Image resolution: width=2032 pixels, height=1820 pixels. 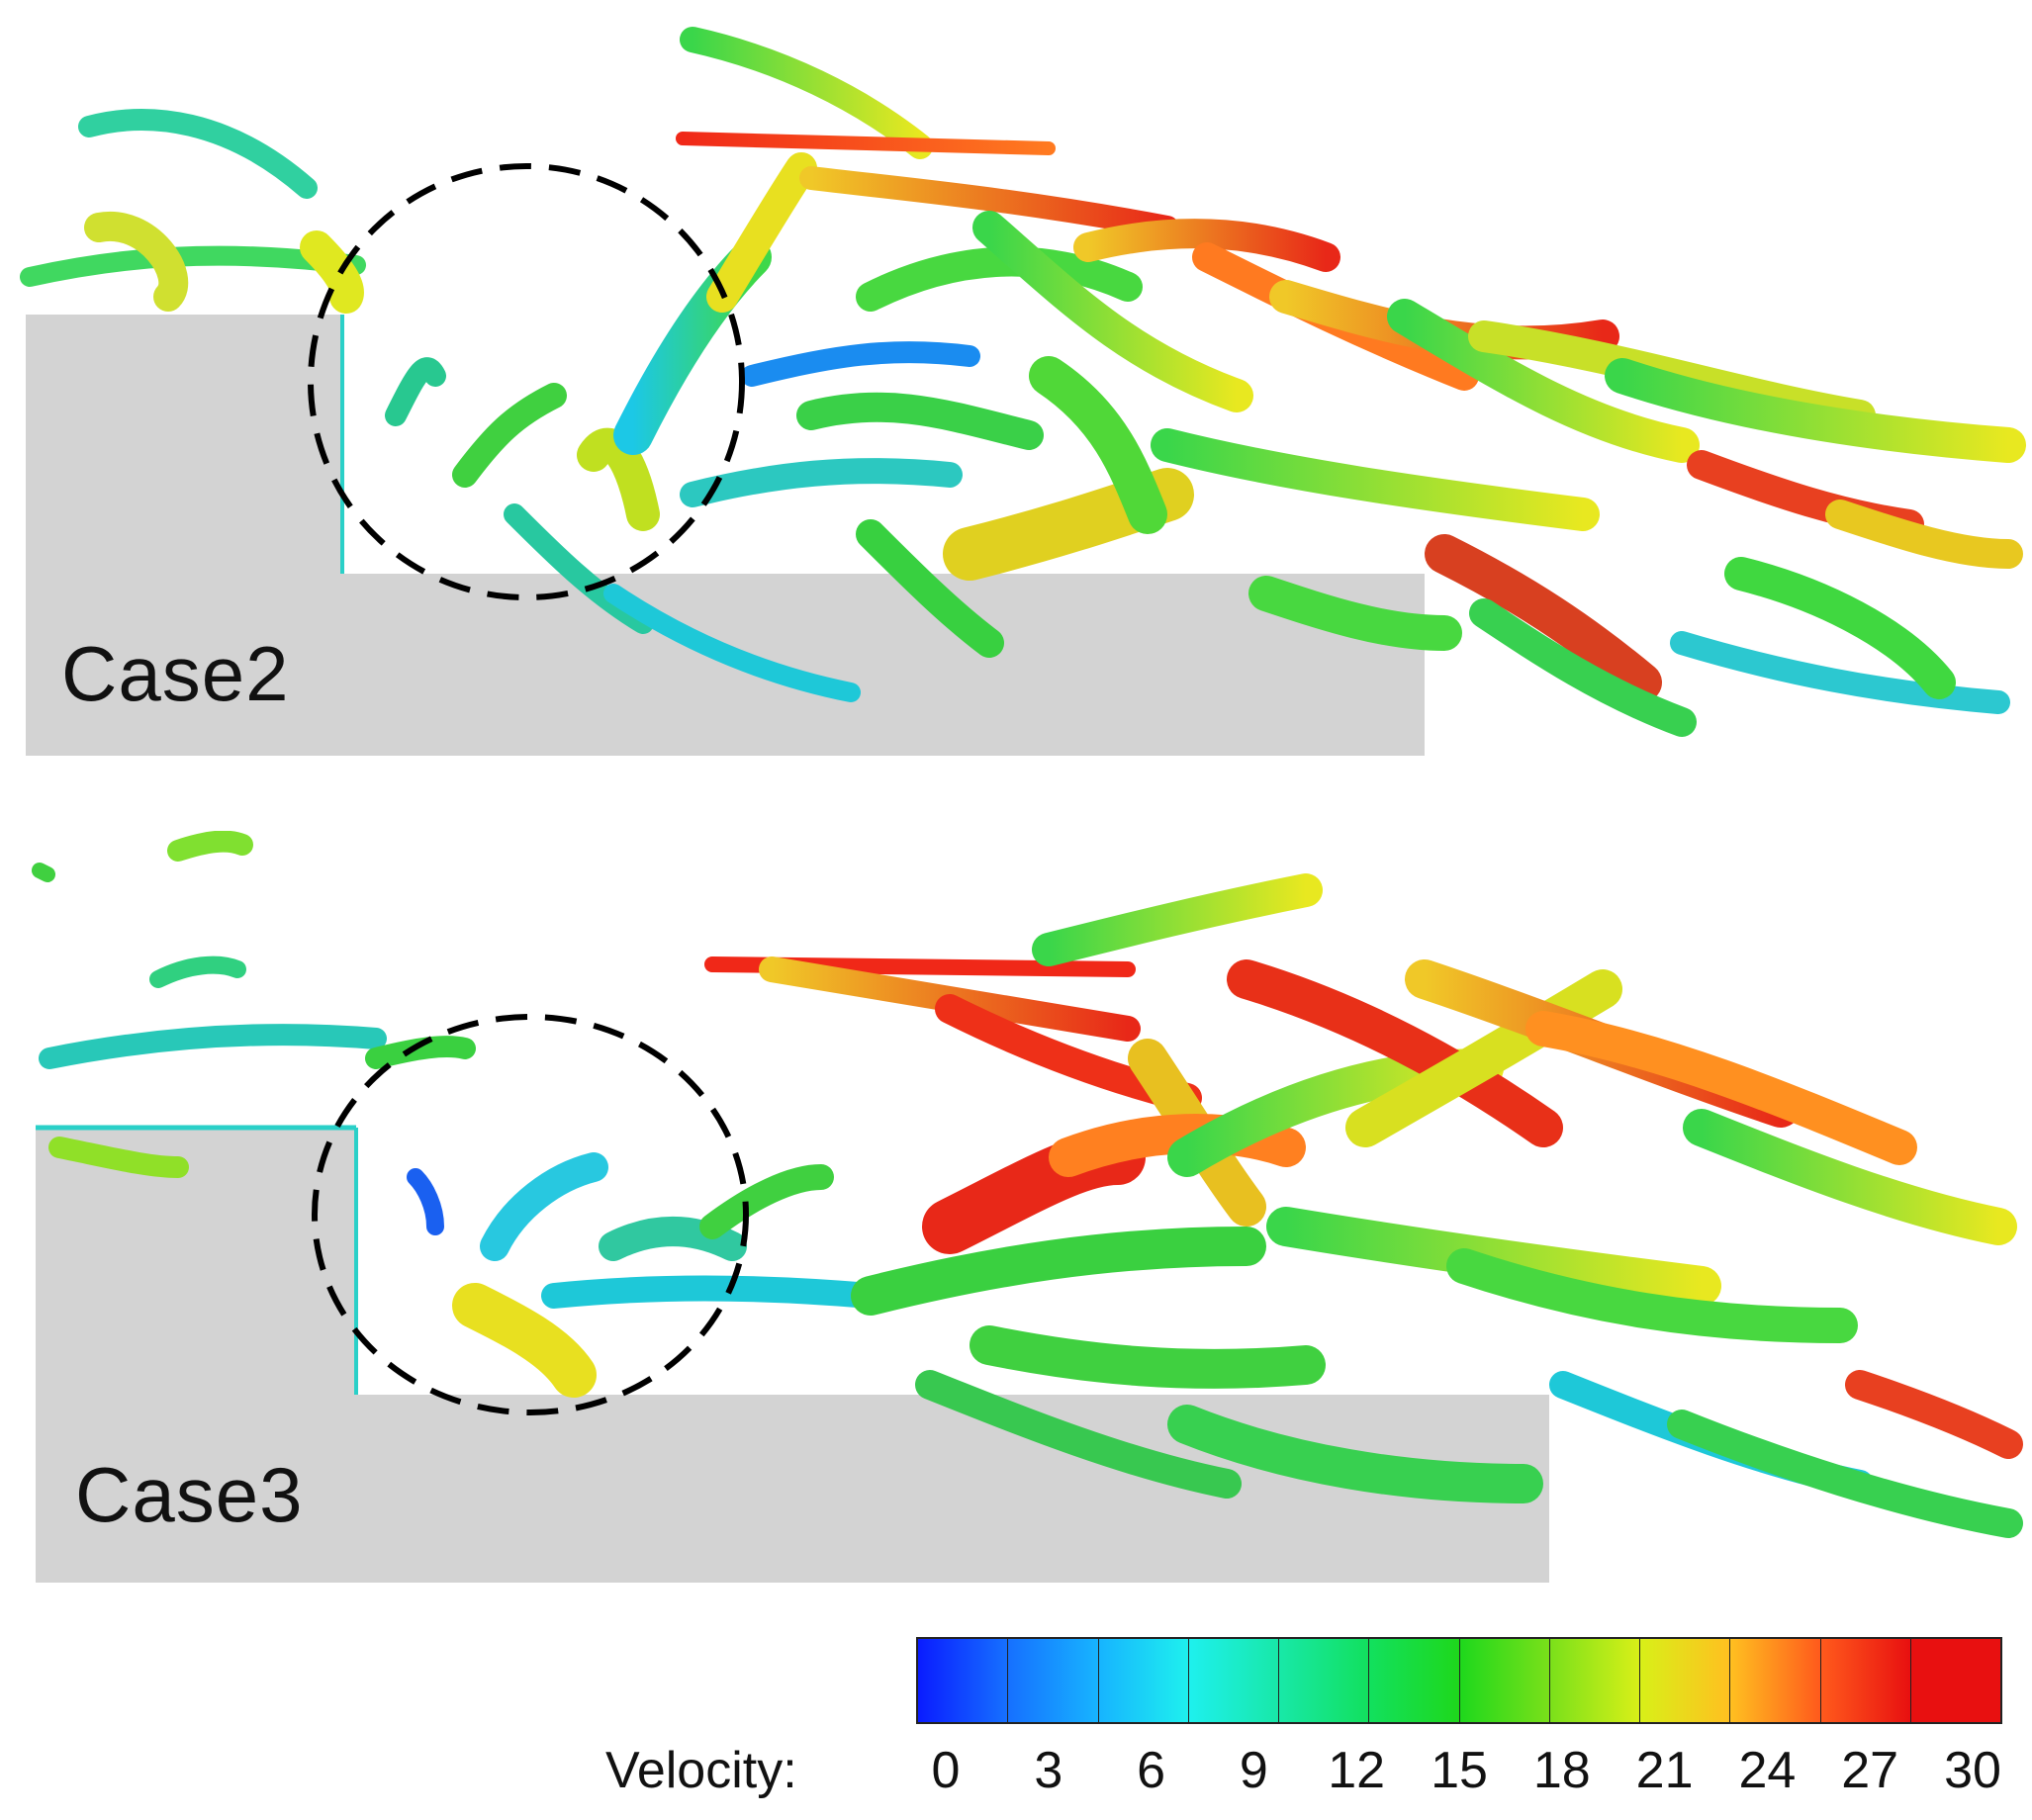 I want to click on velocity-tick-label: 21, so click(x=1664, y=1770).